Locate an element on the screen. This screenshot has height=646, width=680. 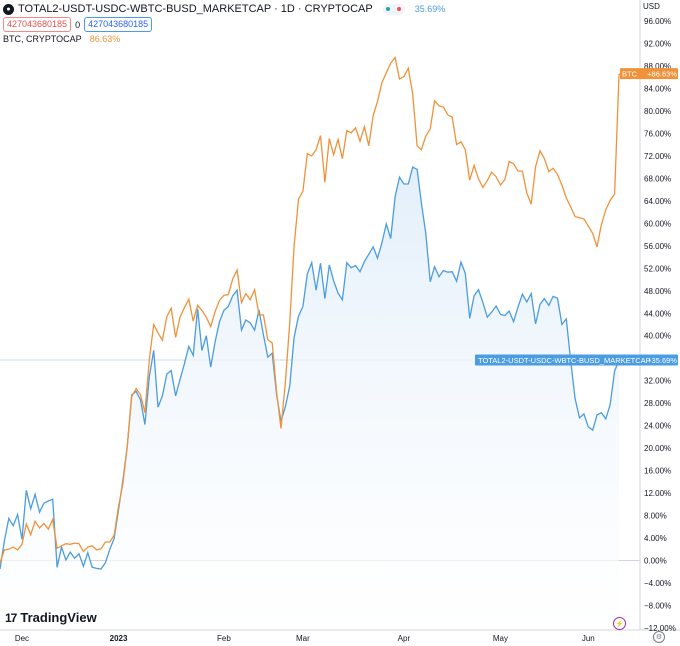
lightning-icon: ⚡ is located at coordinates (619, 623).